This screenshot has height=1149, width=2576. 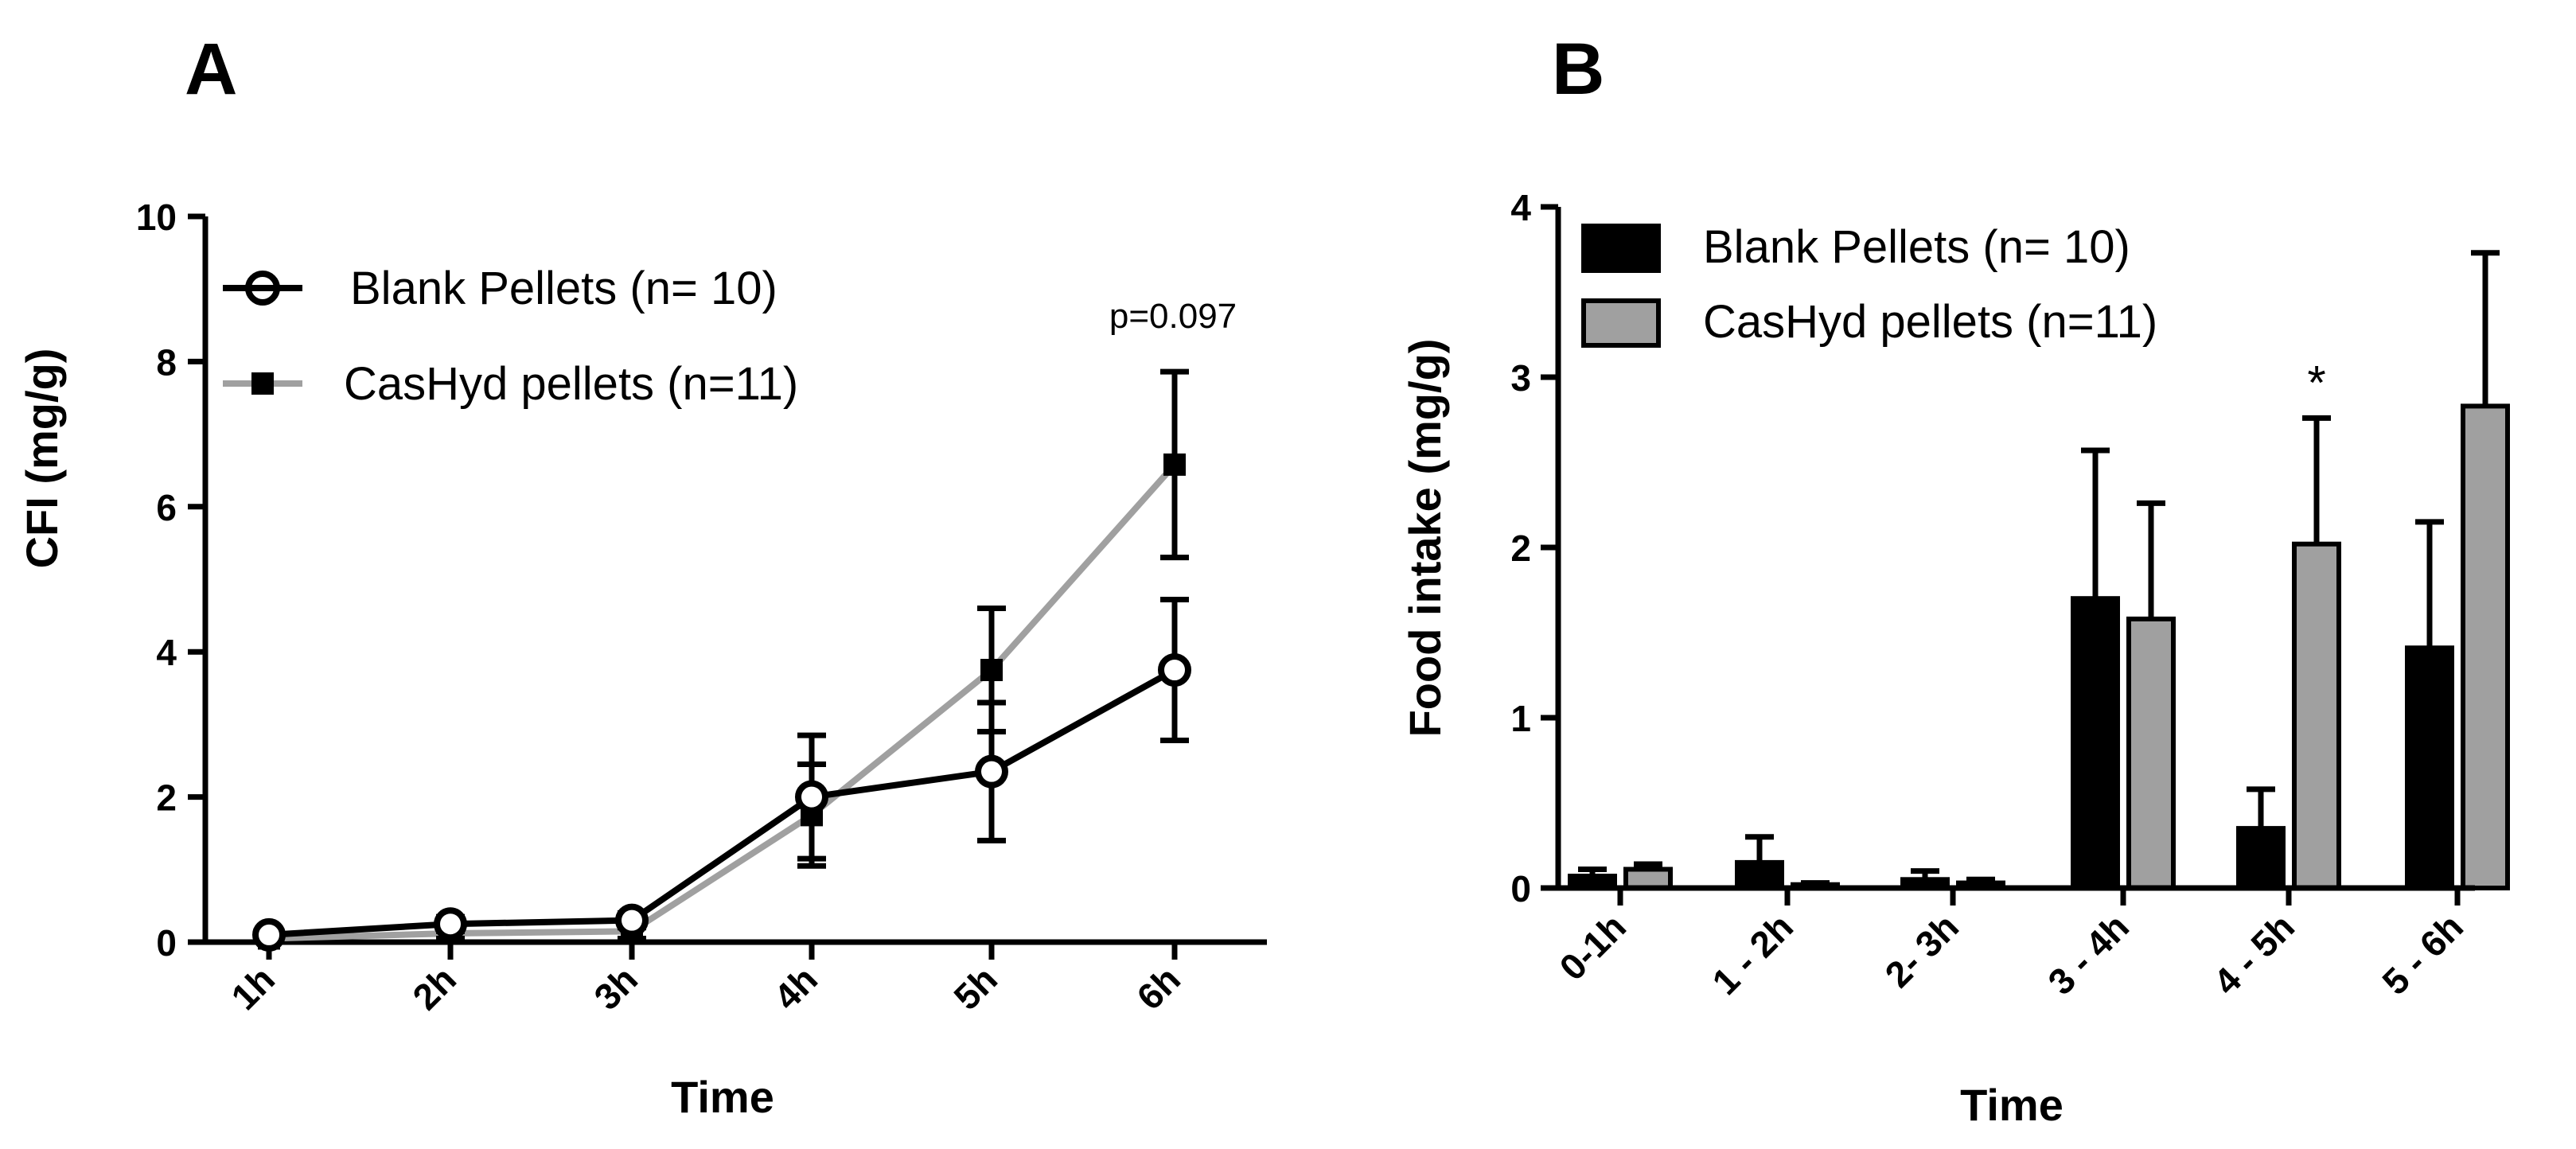 I want to click on y-tick-label: 6, so click(x=166, y=507).